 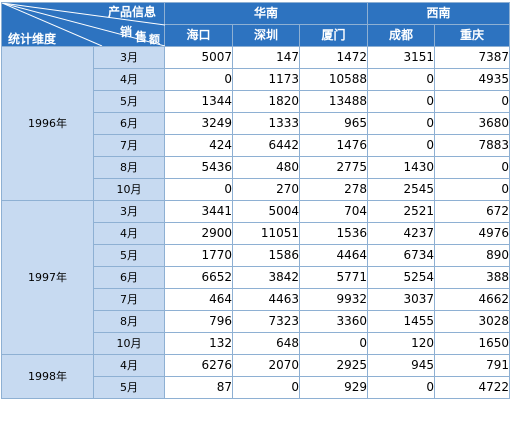 I want to click on table-row: 5月 1770 1586 4464 6734 890, so click(x=256, y=255).